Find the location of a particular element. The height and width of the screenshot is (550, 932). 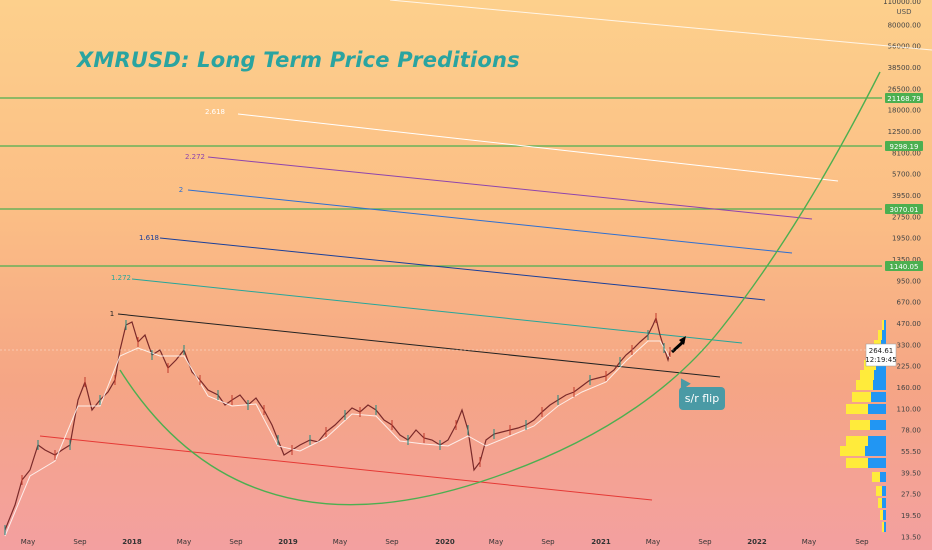

arrow-head is located at coordinates (682, 340).